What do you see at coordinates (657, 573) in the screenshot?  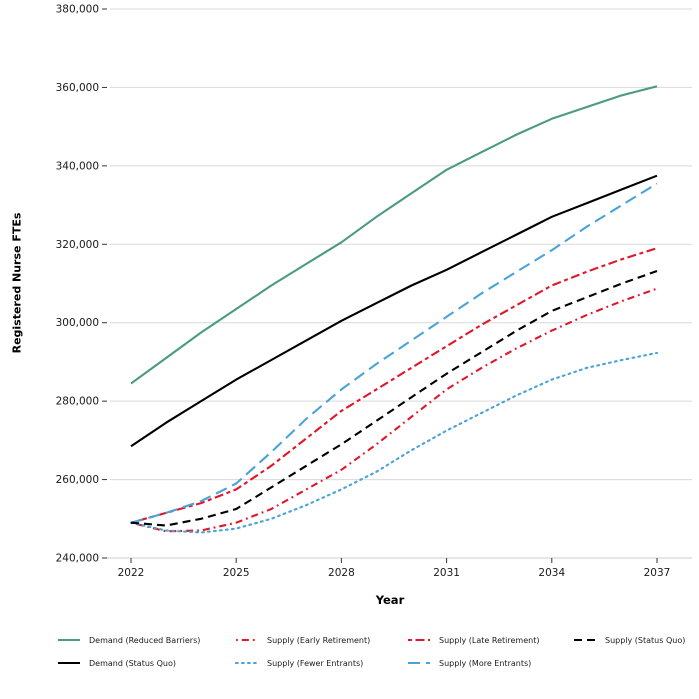 I see `x-tick-label: 2037` at bounding box center [657, 573].